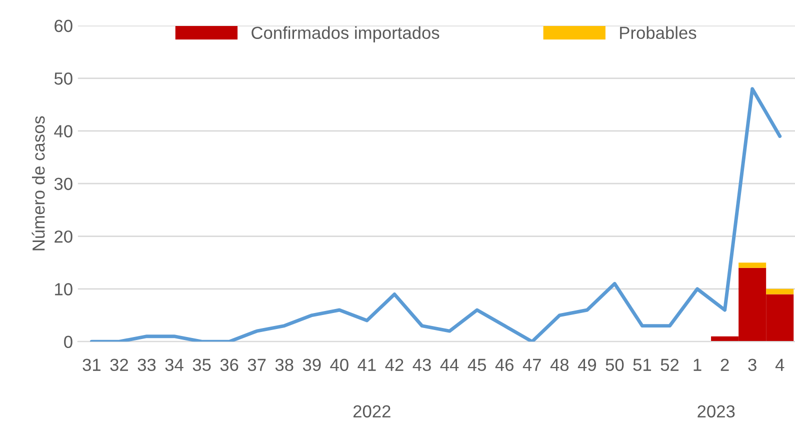  Describe the element at coordinates (779, 364) in the screenshot. I see `x-tick-label: 4` at that location.